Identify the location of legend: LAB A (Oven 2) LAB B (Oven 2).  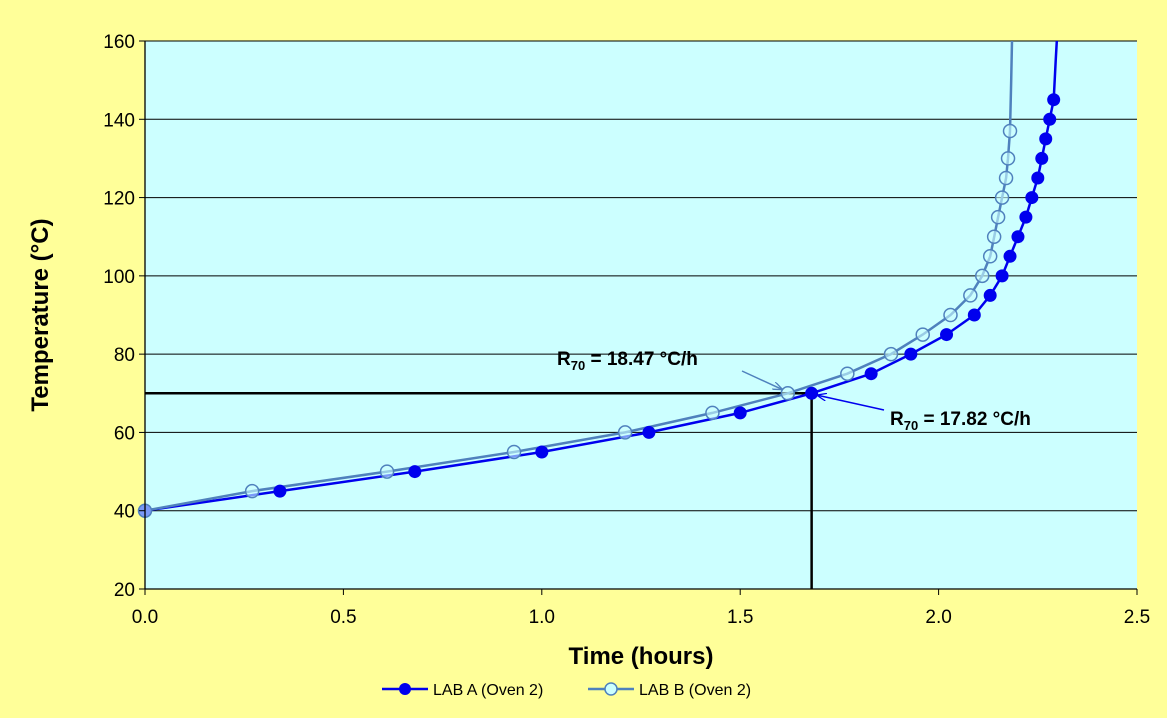
(566, 690).